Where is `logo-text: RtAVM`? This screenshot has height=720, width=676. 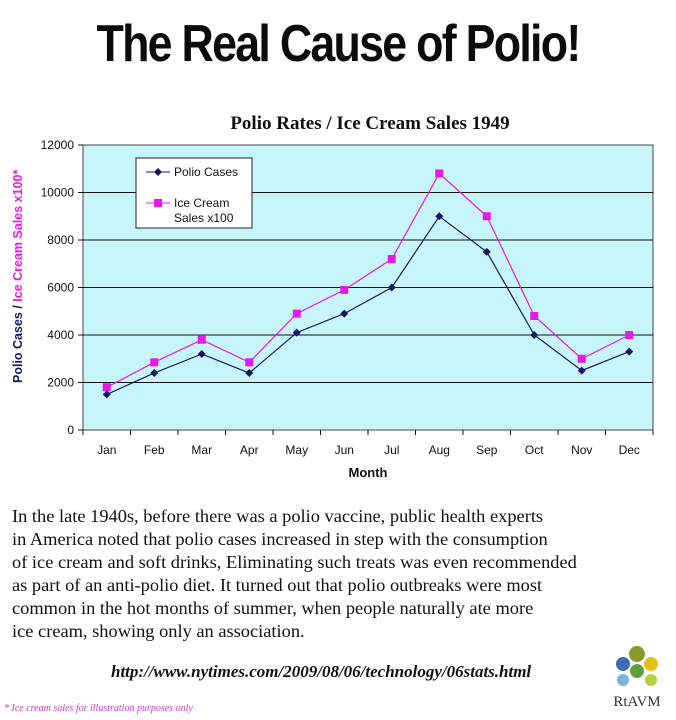 logo-text: RtAVM is located at coordinates (637, 702).